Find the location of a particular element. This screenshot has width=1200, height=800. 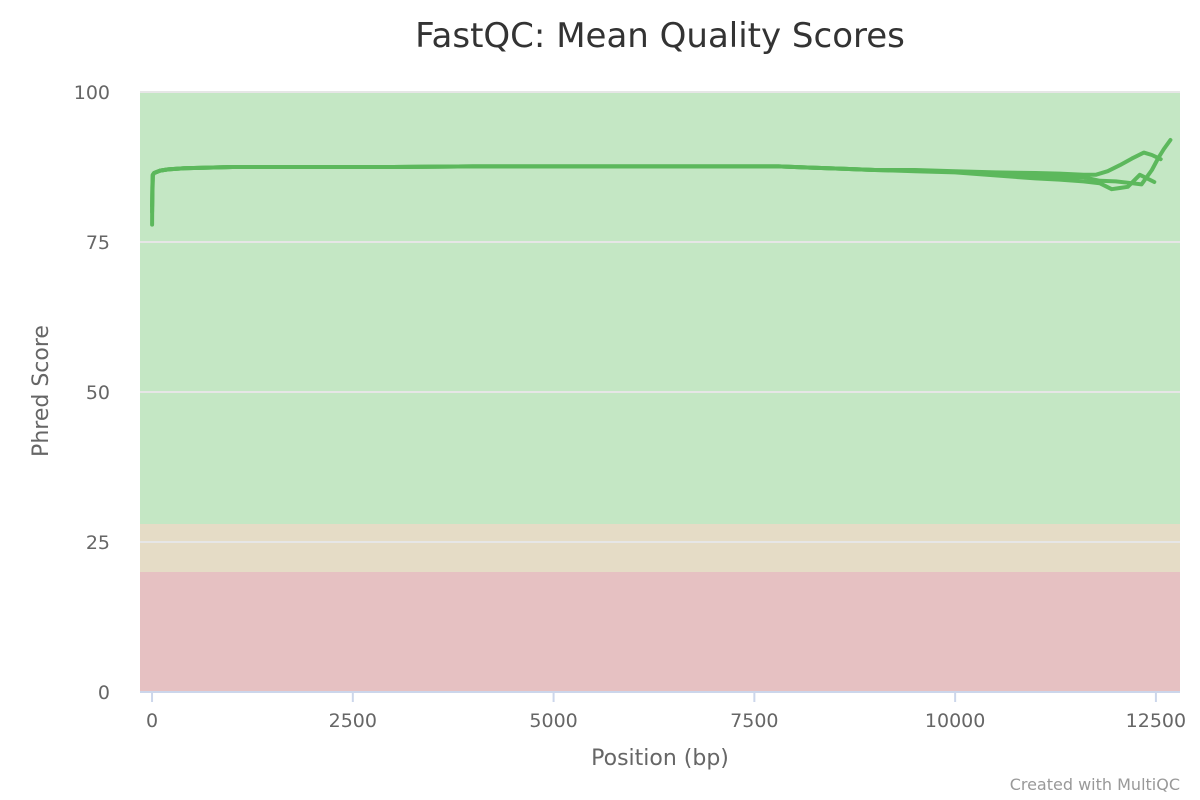

x-tick-label-2500: 2500 is located at coordinates (353, 721).